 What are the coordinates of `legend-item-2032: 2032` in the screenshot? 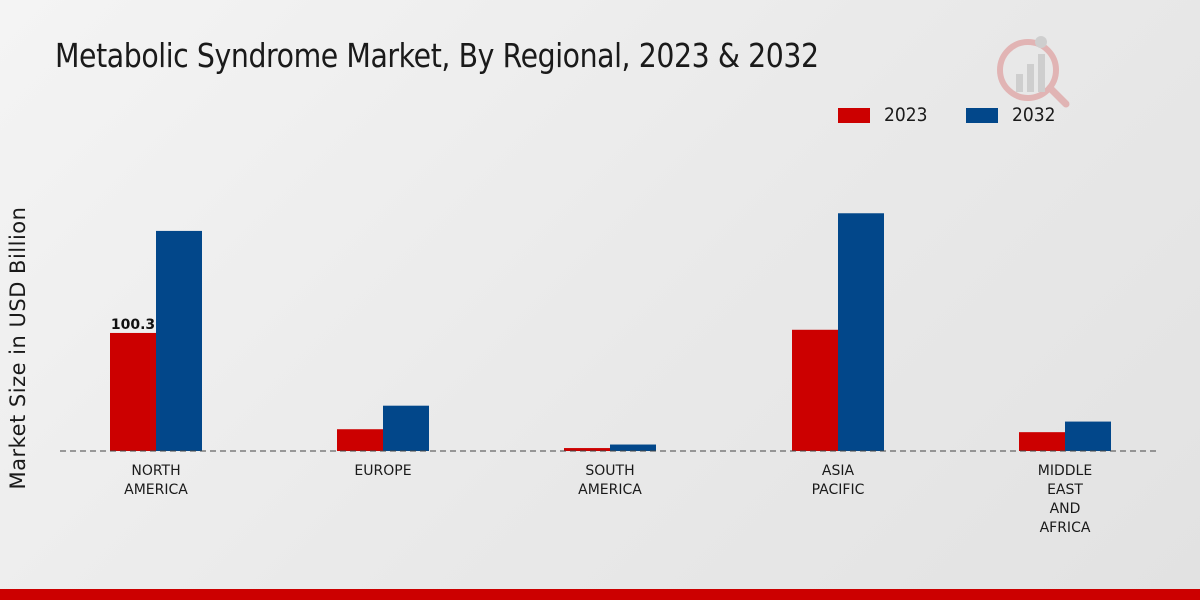 It's located at (1013, 115).